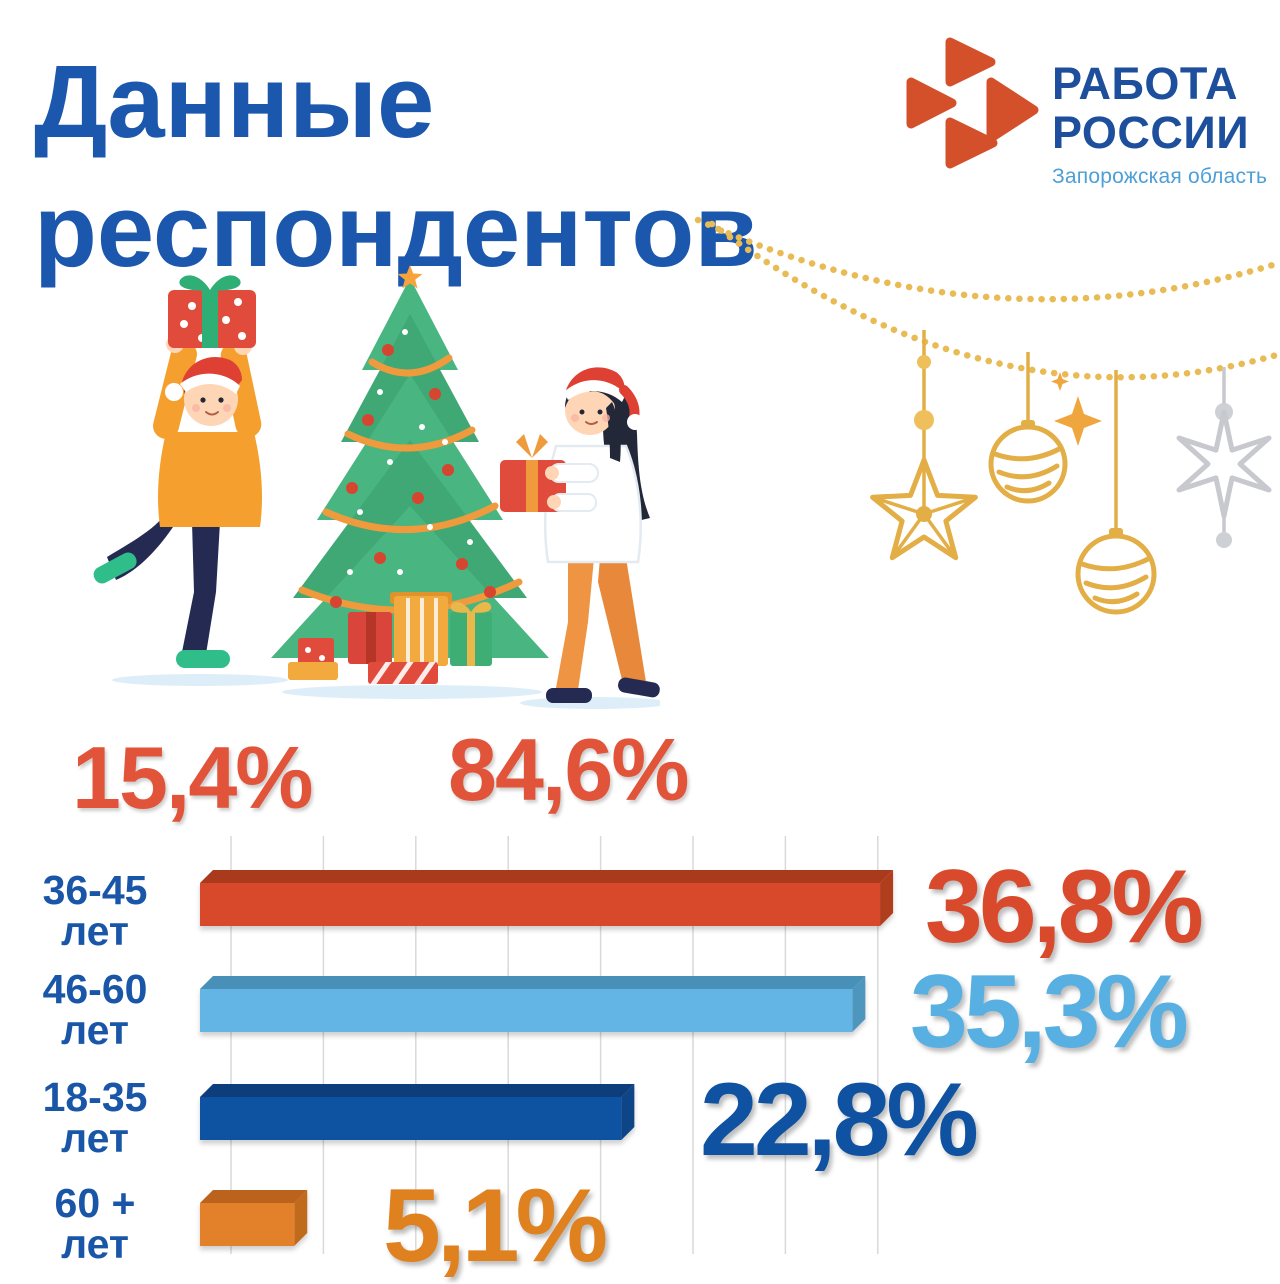 Image resolution: width=1280 pixels, height=1284 pixels. I want to click on woman-illustration, so click(580, 535).